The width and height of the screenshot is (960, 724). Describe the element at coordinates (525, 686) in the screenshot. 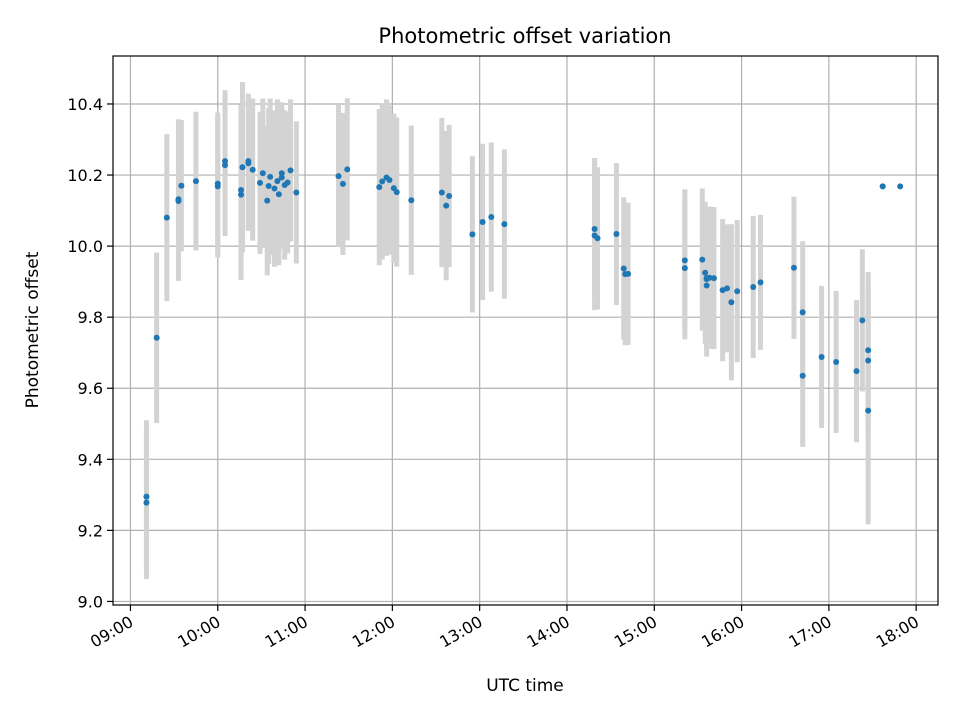

I see `x-axis-label: UTC time` at that location.